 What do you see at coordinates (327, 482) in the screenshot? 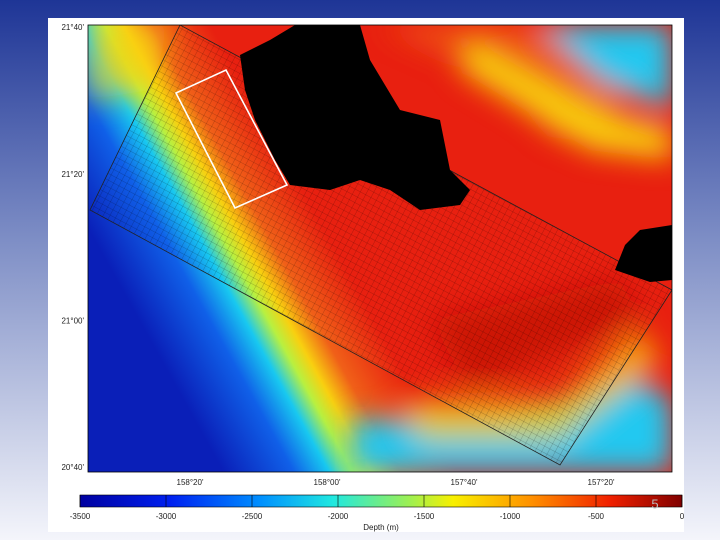
I see `longitude-label: 158°00'` at bounding box center [327, 482].